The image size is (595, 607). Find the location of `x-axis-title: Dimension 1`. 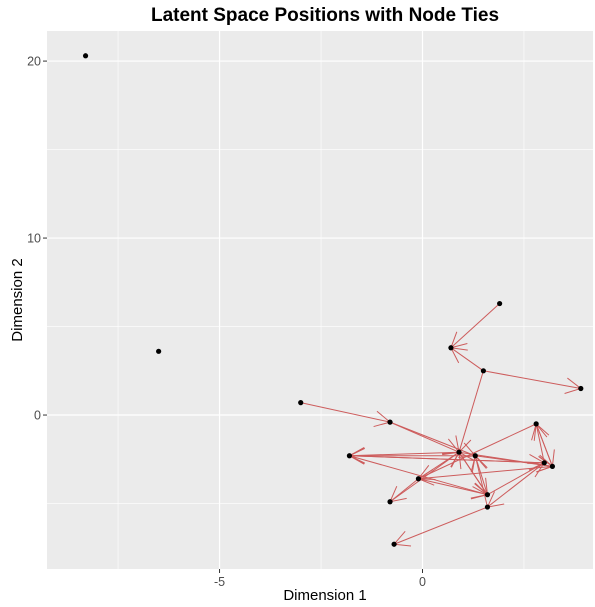

x-axis-title: Dimension 1 is located at coordinates (324, 595).